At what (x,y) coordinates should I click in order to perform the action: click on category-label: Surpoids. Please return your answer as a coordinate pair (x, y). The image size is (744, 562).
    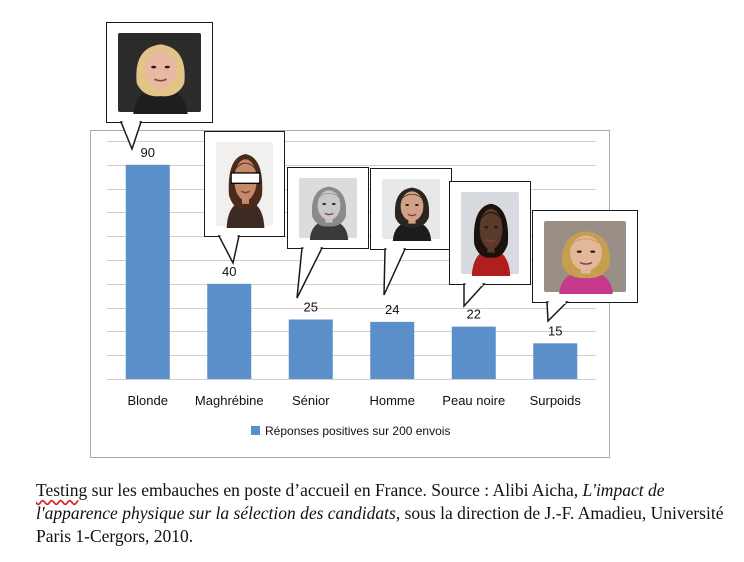
    Looking at the image, I should click on (556, 400).